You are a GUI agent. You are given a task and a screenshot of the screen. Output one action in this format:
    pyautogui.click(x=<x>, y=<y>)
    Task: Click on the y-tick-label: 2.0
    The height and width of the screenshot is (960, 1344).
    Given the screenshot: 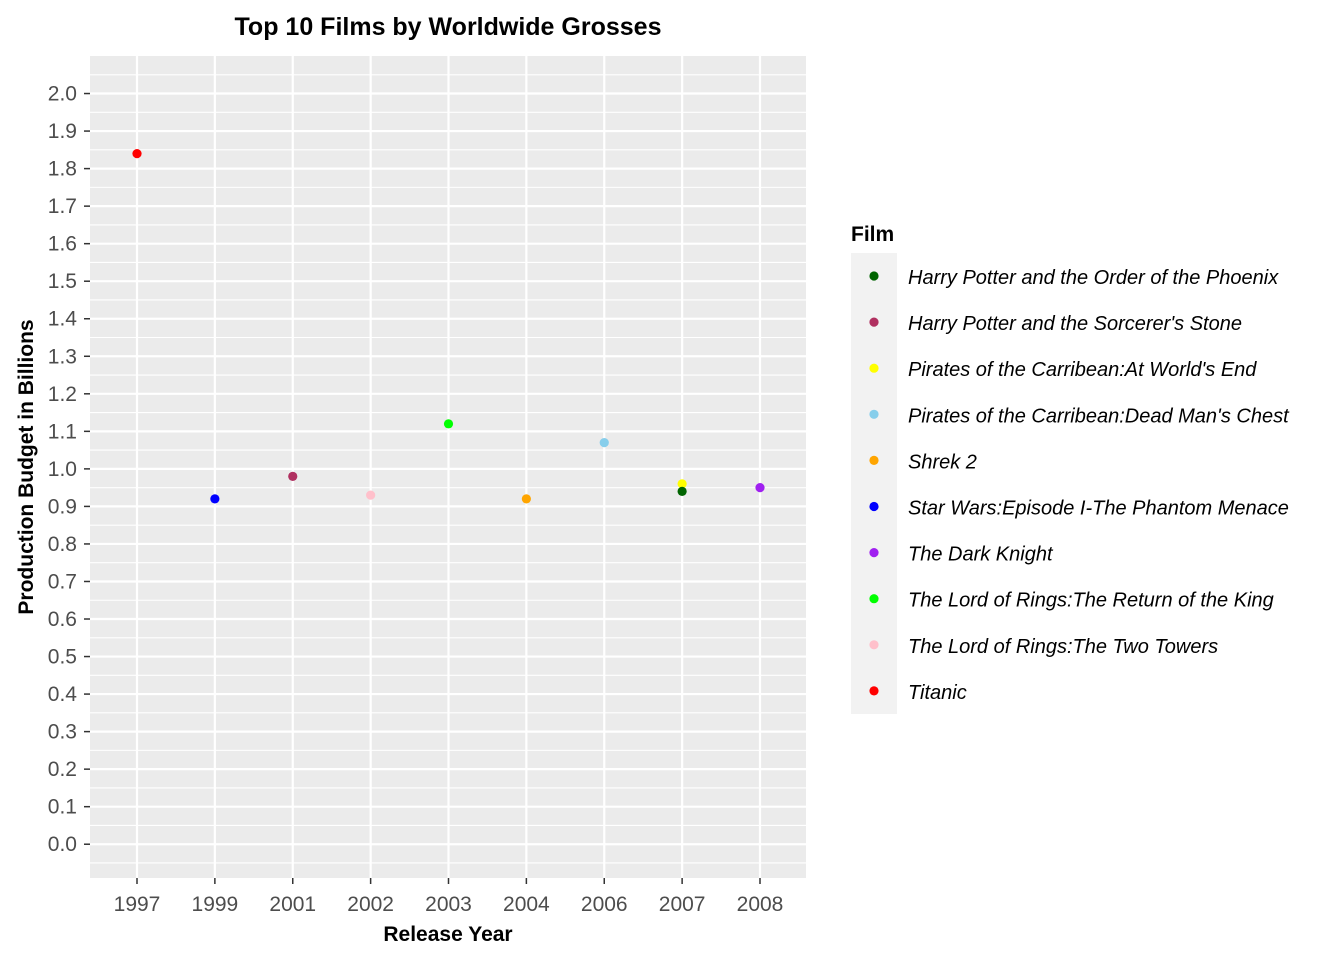 What is the action you would take?
    pyautogui.click(x=62, y=94)
    